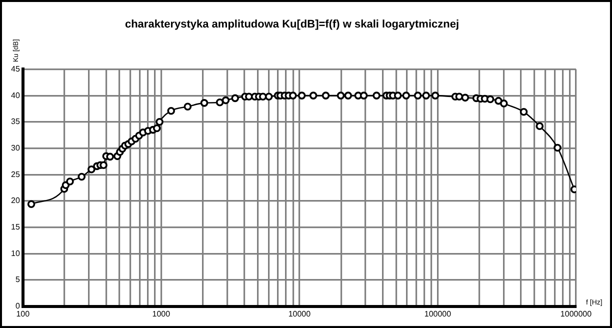 The height and width of the screenshot is (328, 612). Describe the element at coordinates (576, 313) in the screenshot. I see `x-tick-label: 1000000` at that location.